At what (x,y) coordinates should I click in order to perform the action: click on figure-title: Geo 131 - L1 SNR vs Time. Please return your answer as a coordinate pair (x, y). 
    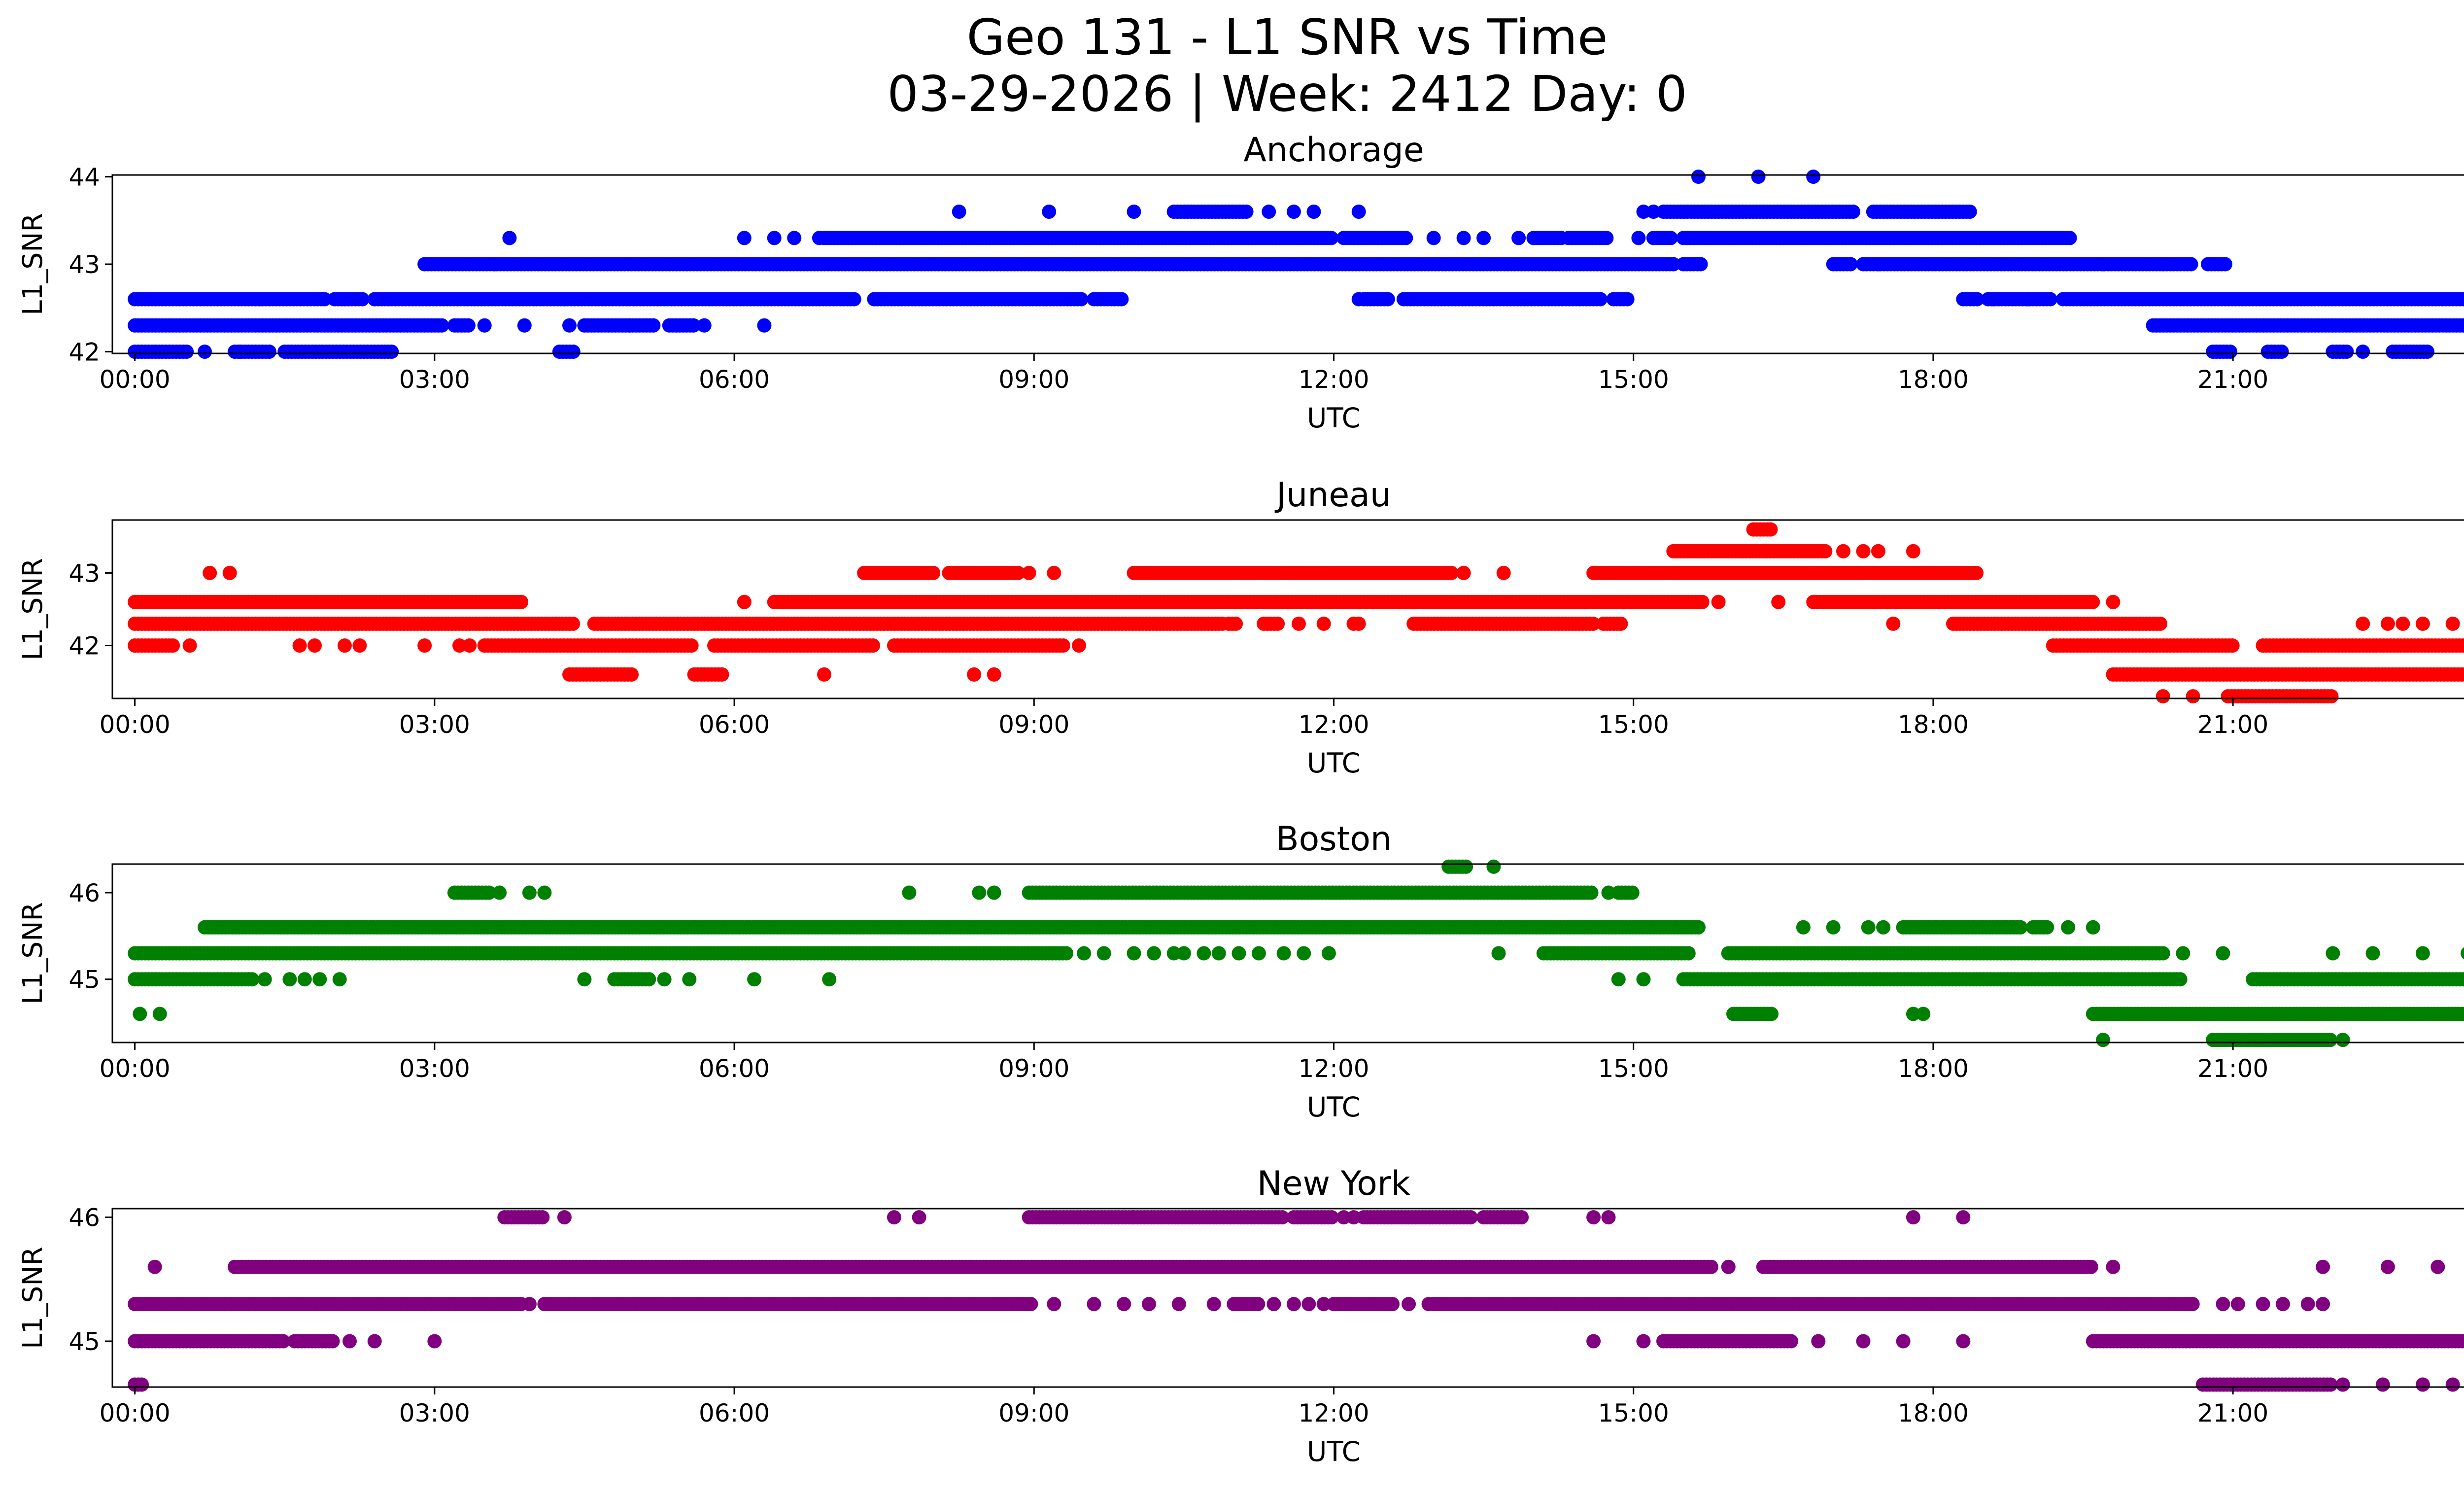
    Looking at the image, I should click on (1287, 37).